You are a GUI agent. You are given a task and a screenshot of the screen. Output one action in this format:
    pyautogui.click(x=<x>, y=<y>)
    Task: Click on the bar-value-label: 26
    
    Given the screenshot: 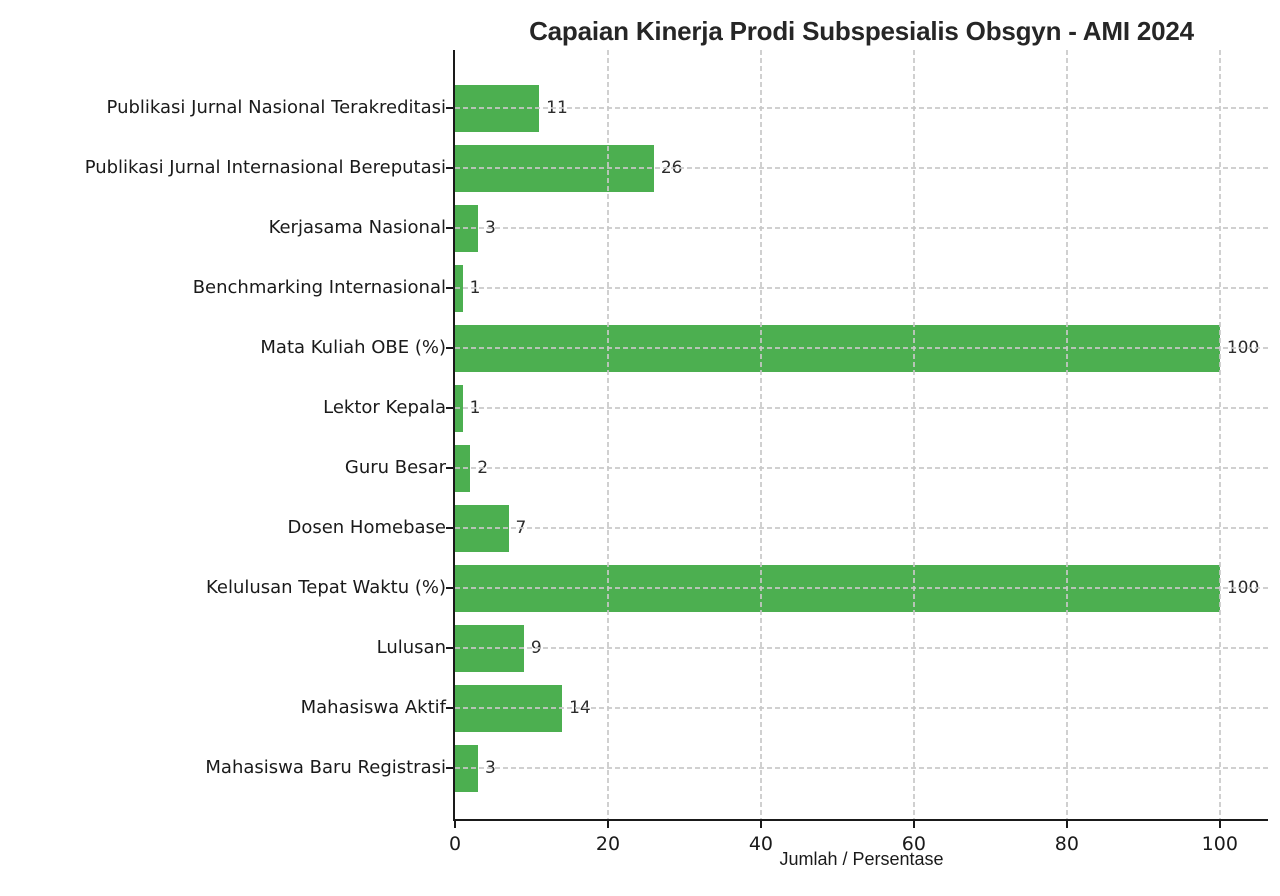 What is the action you would take?
    pyautogui.click(x=671, y=168)
    